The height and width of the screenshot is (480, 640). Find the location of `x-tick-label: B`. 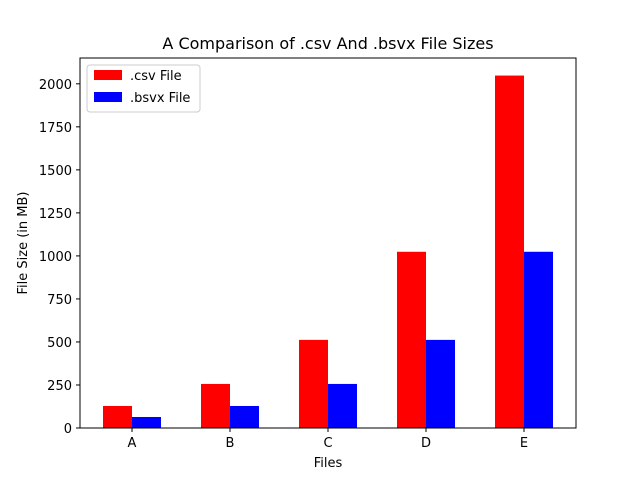

x-tick-label: B is located at coordinates (230, 443).